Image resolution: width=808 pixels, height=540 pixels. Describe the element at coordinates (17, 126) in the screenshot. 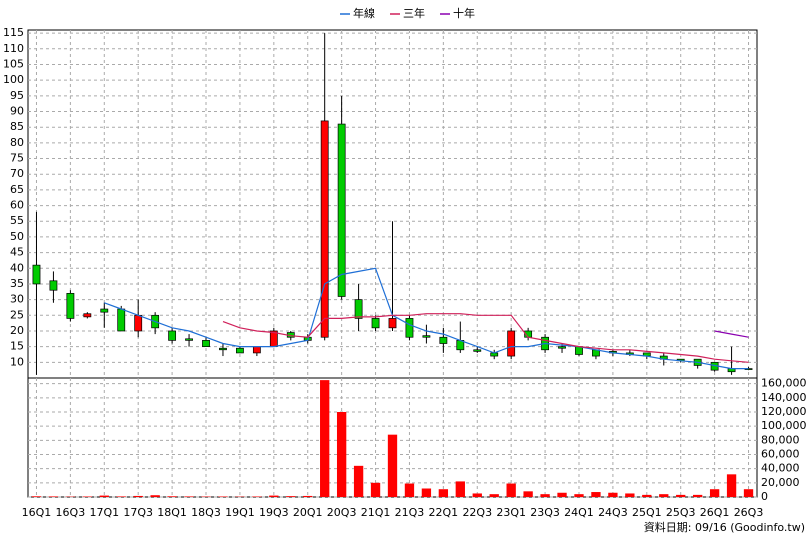

I see `y-tick-label: 85` at that location.